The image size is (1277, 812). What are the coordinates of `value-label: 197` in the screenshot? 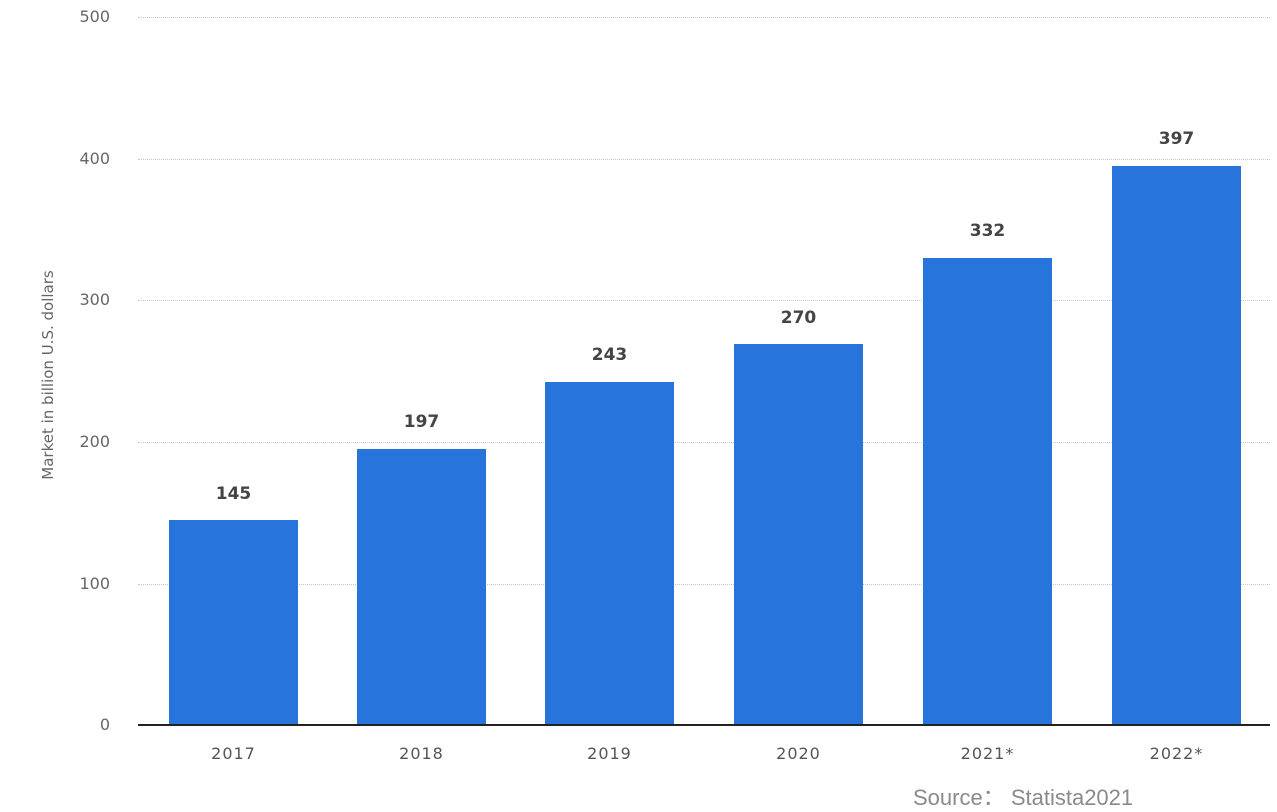 It's located at (421, 422).